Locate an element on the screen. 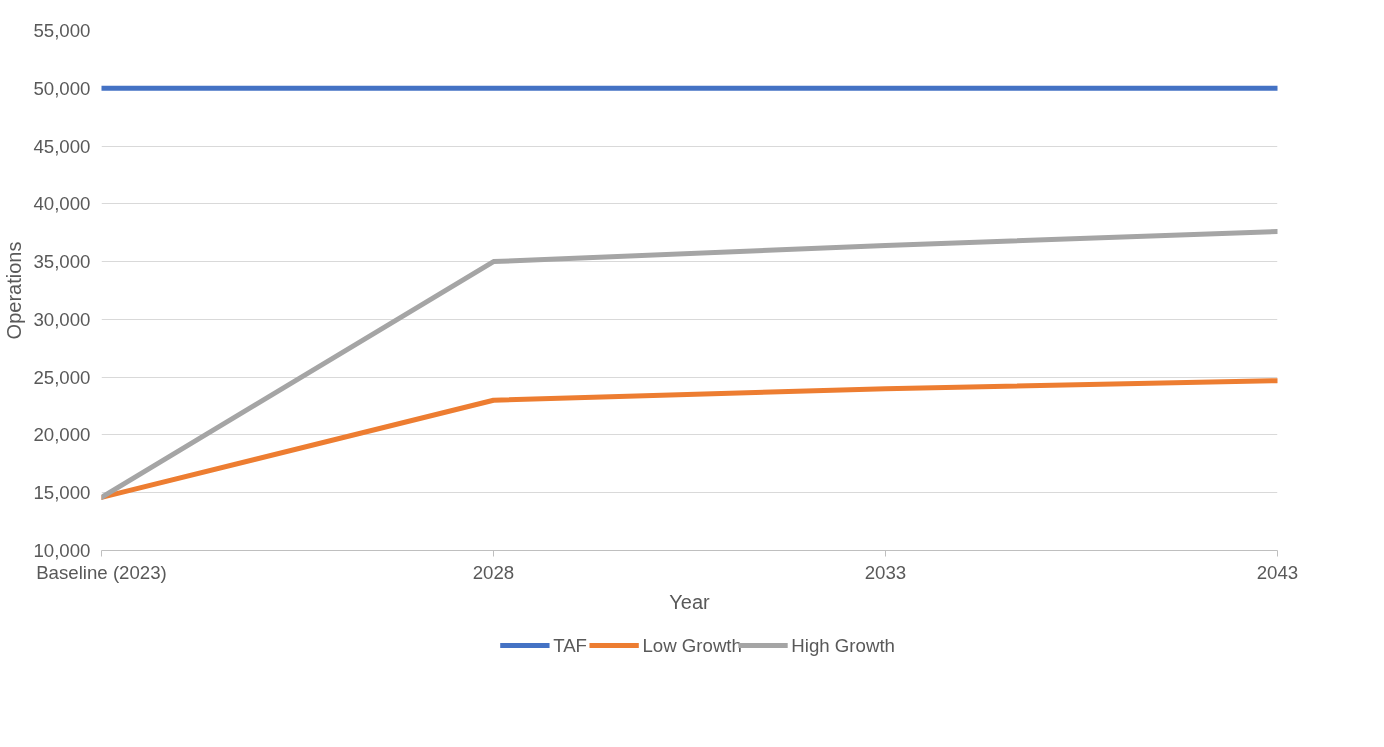 The width and height of the screenshot is (1384, 747). y-tick-label: 55,000 is located at coordinates (62, 30).